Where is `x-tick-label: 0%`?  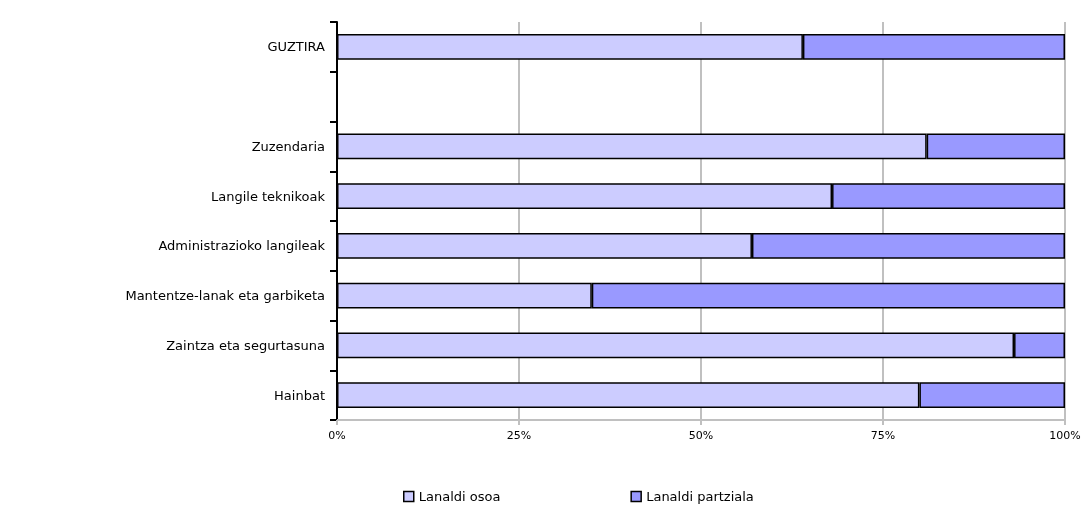 x-tick-label: 0% is located at coordinates (337, 435).